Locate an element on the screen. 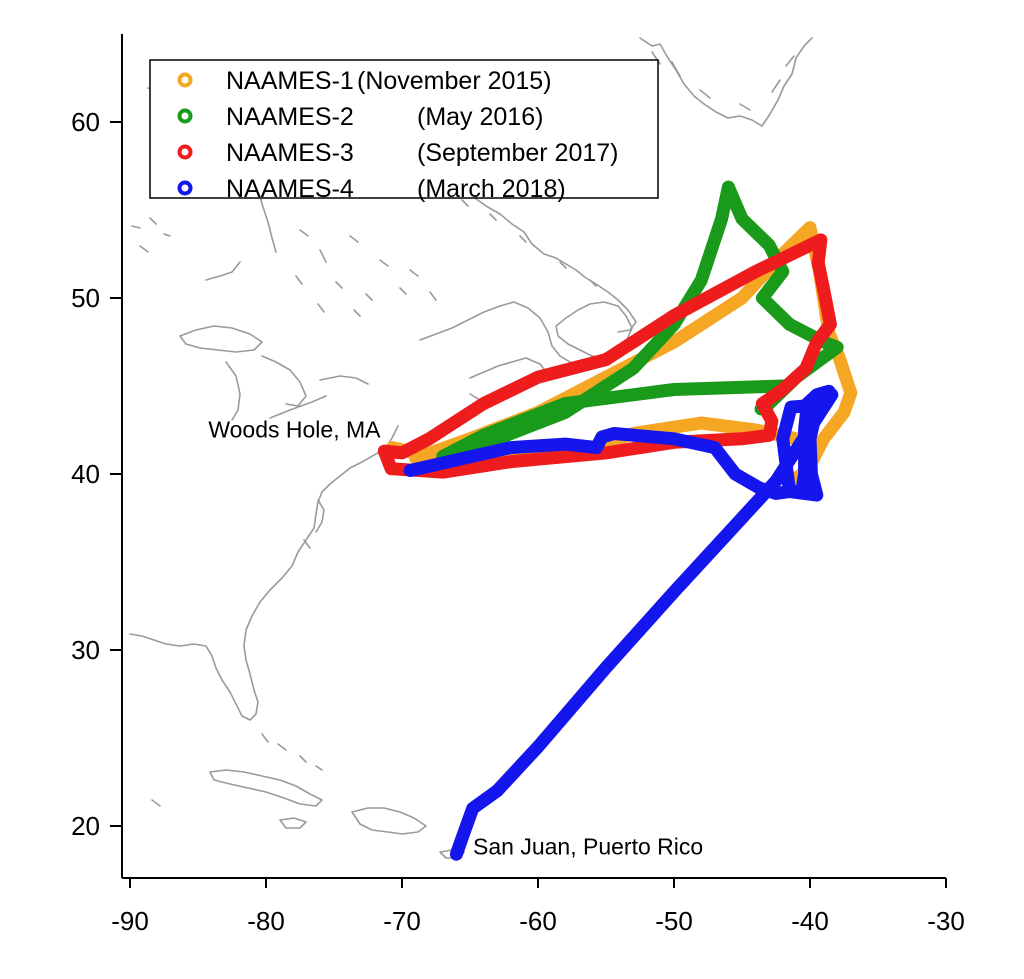  coastline-labrador-islands is located at coordinates (529, 243).